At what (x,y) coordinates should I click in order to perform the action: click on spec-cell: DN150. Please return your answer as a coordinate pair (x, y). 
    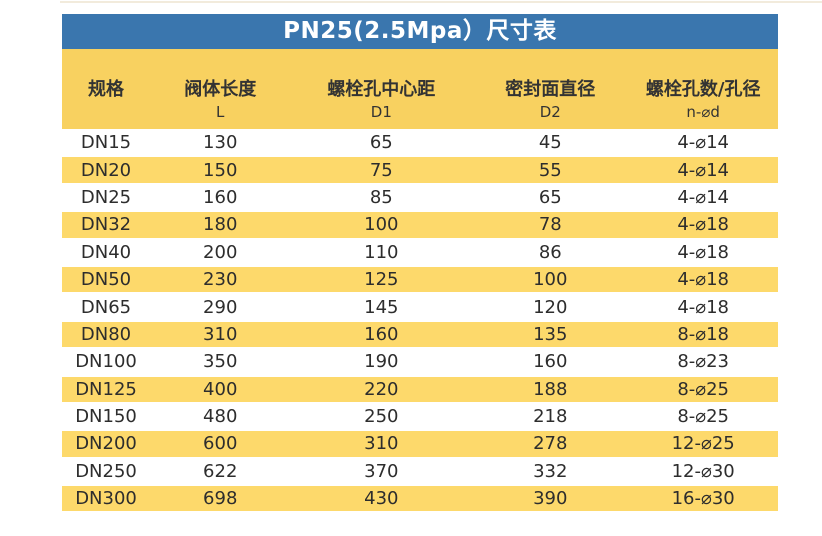
    Looking at the image, I should click on (106, 417).